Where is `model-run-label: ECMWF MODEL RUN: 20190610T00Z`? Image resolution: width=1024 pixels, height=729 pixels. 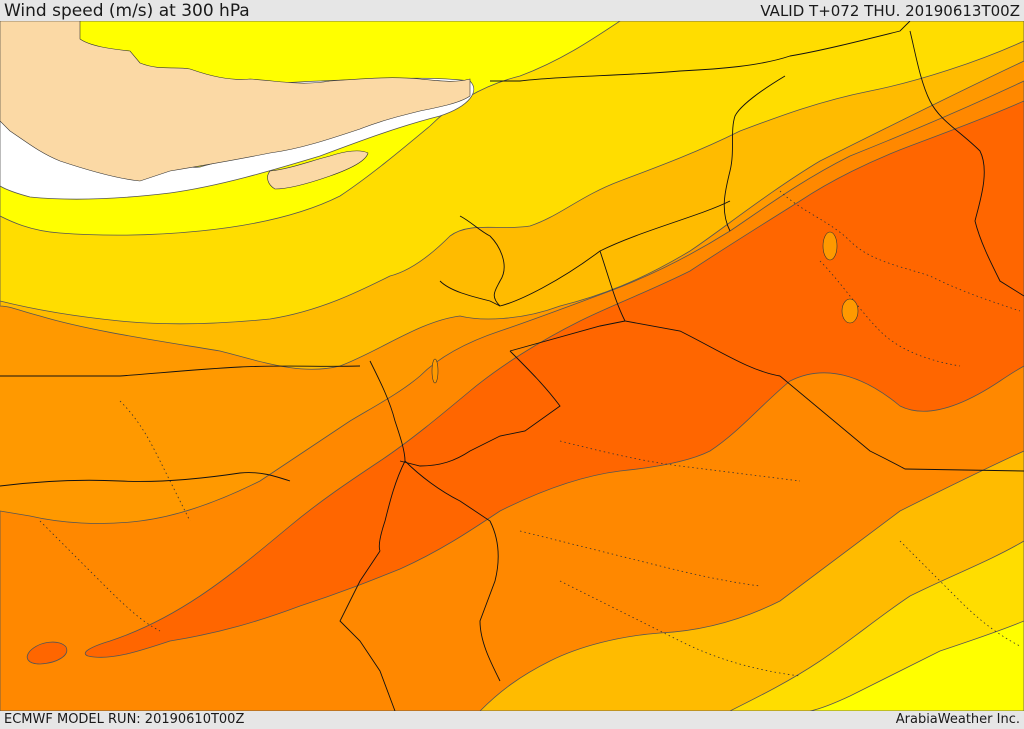 model-run-label: ECMWF MODEL RUN: 20190610T00Z is located at coordinates (124, 719).